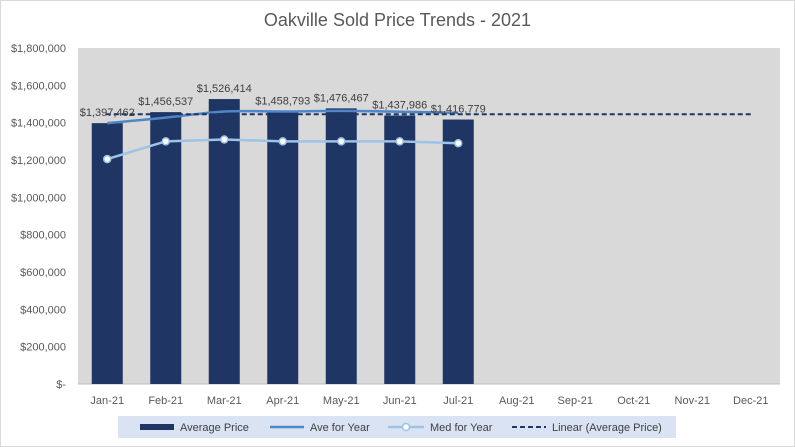  Describe the element at coordinates (461, 428) in the screenshot. I see `legend-label: Med for Year` at that location.